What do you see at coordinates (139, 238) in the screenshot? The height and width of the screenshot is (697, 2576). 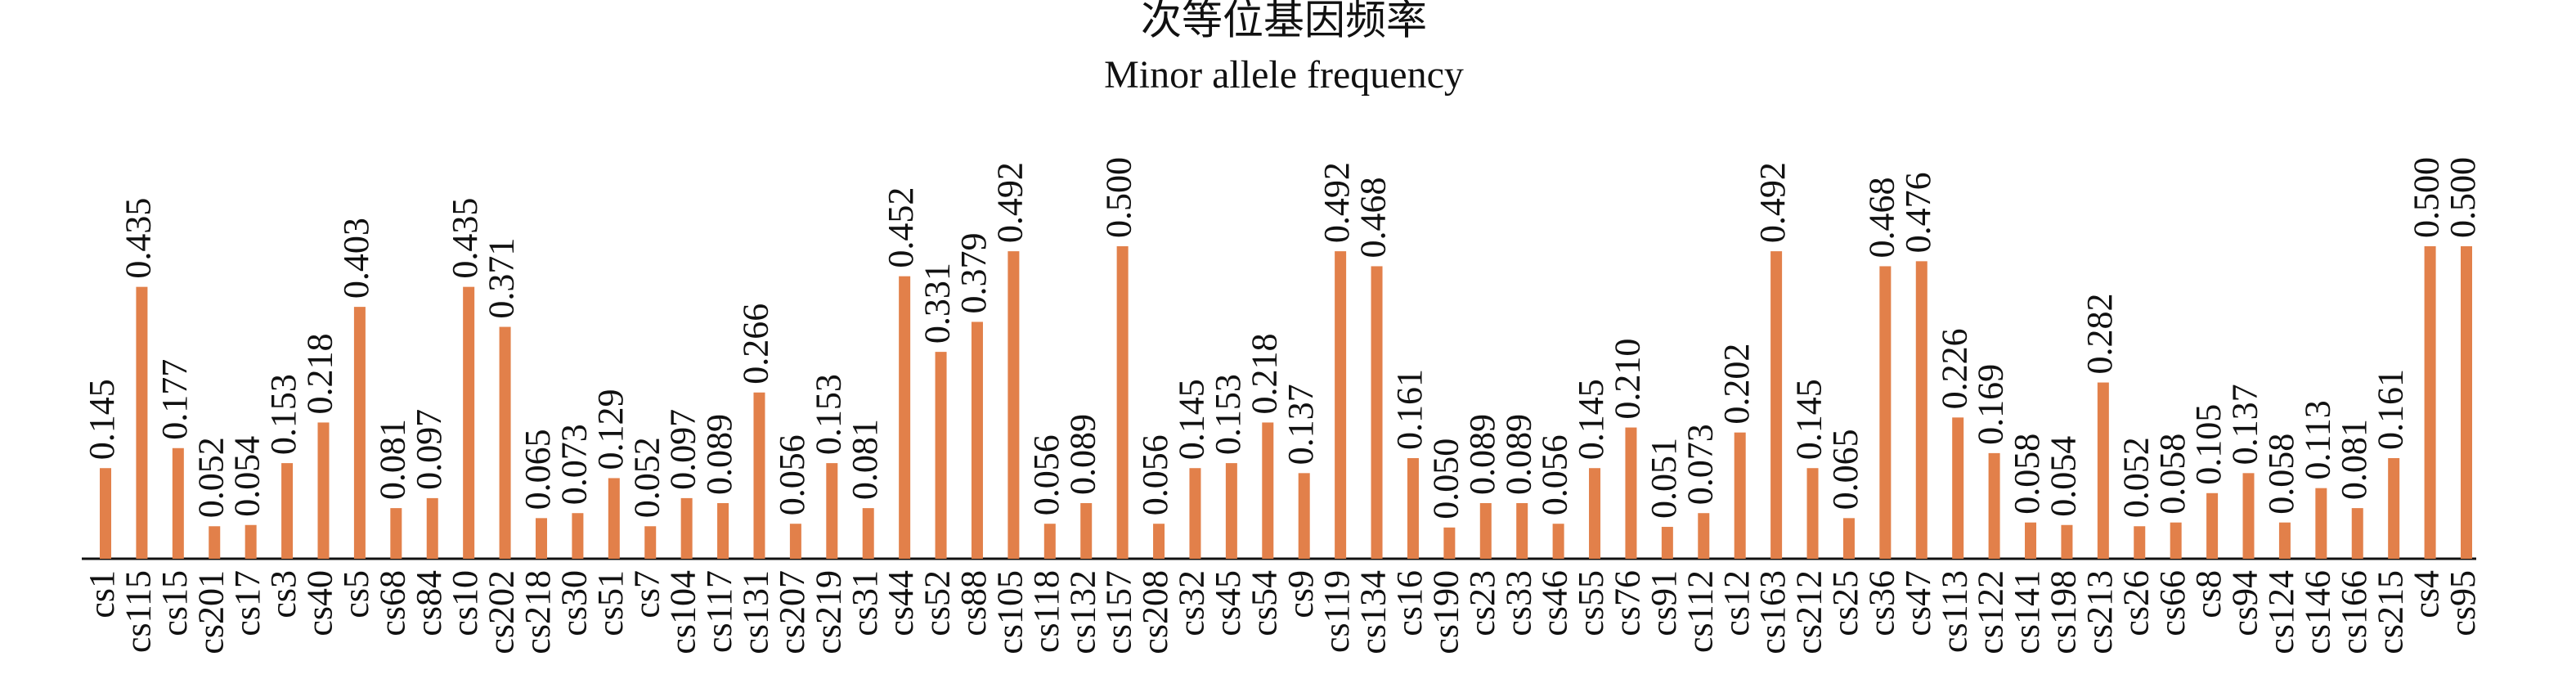 I see `value-label: 0.435` at bounding box center [139, 238].